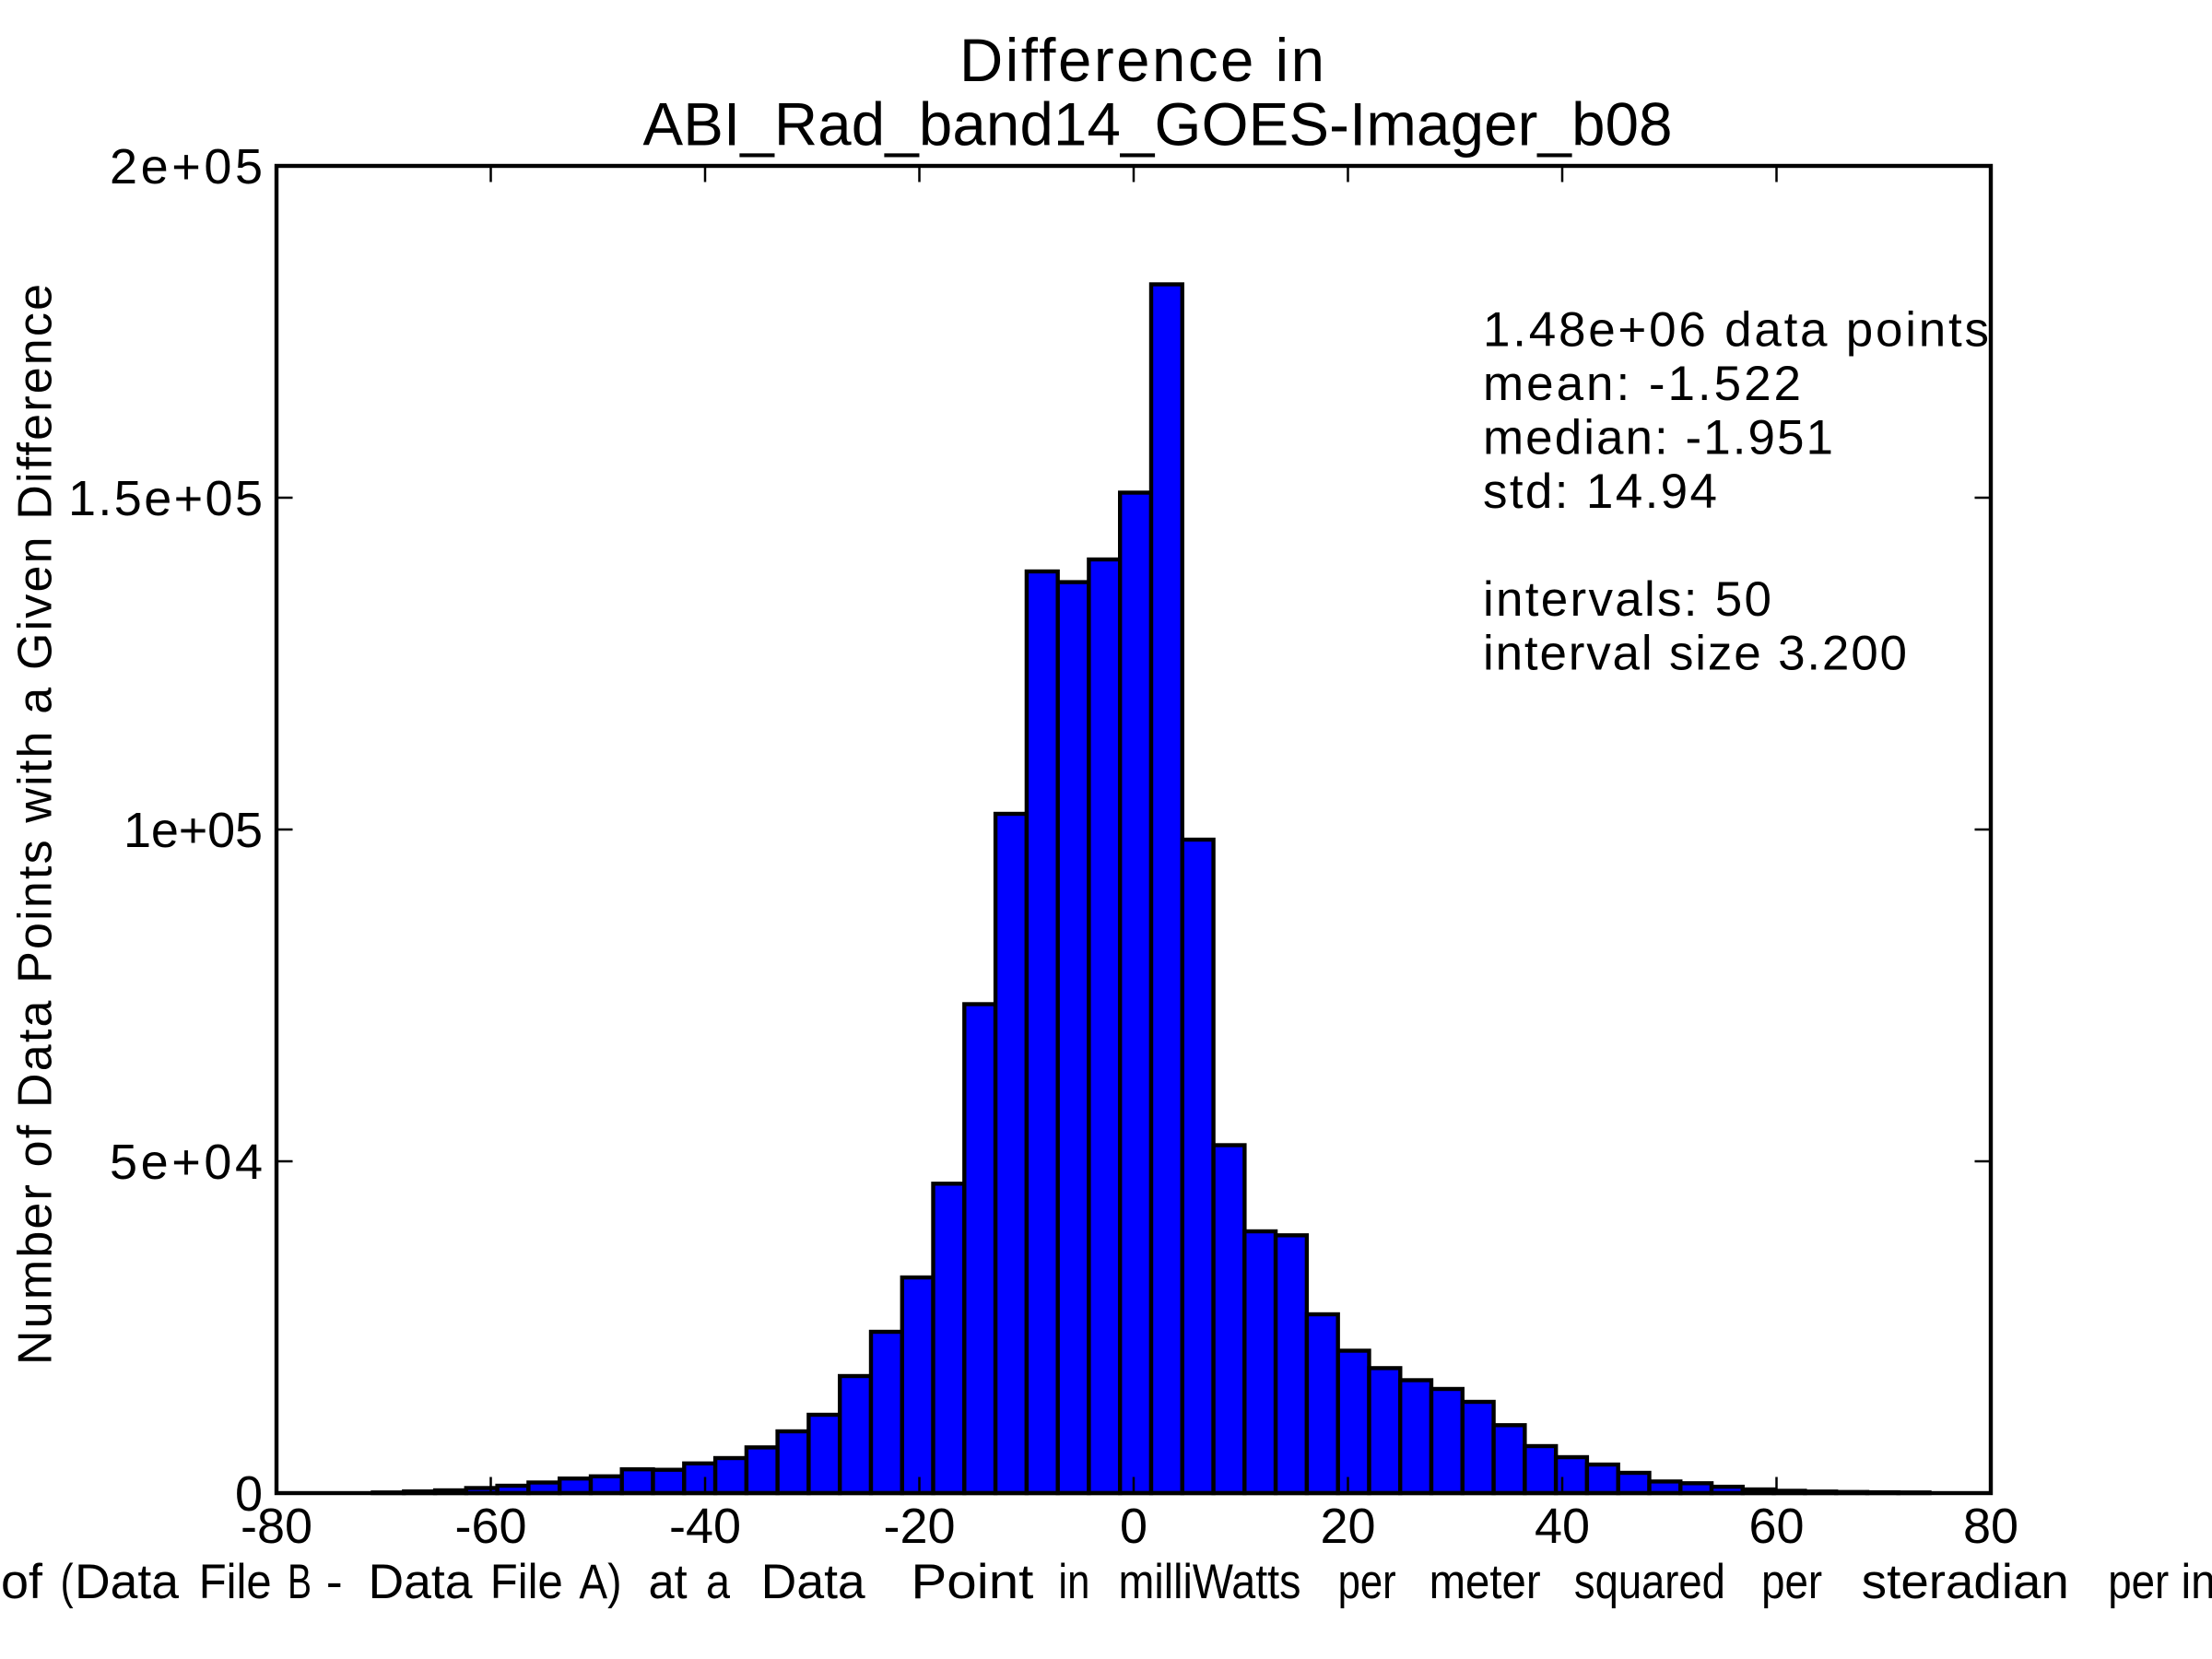  I want to click on svg-text: meter, so click(1485, 1582).